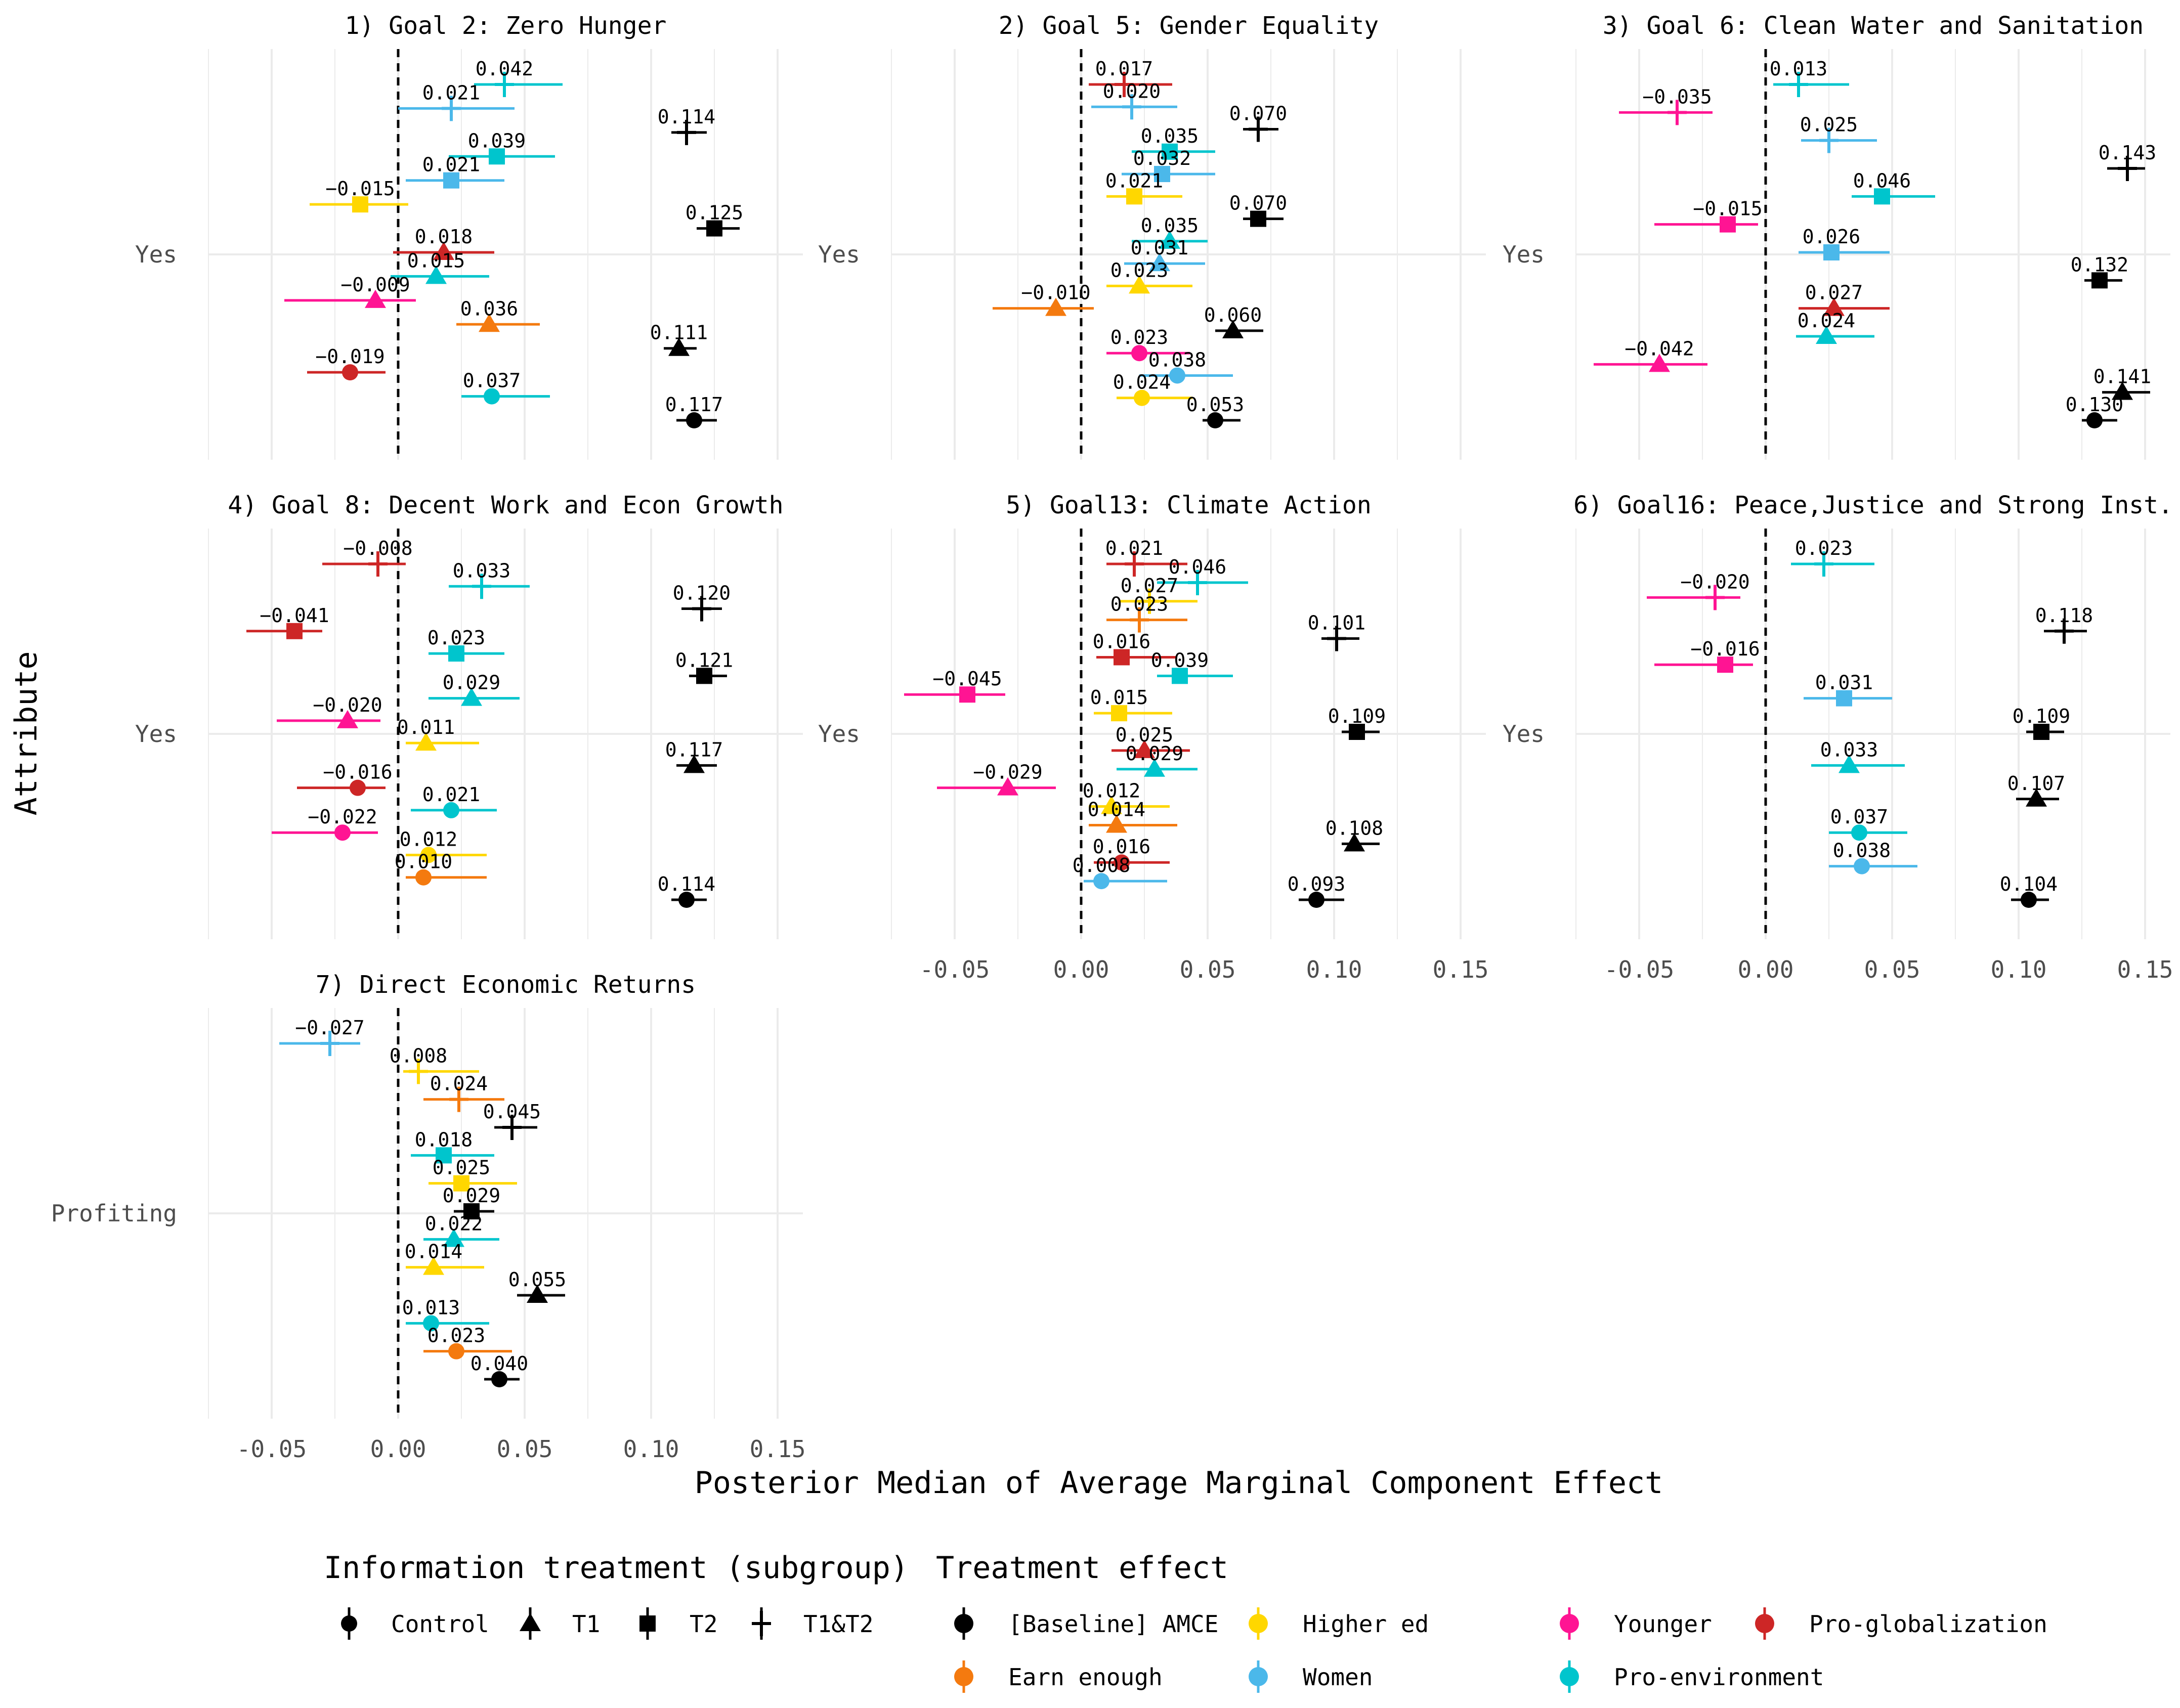  I want to click on data-label: 0.114, so click(686, 884).